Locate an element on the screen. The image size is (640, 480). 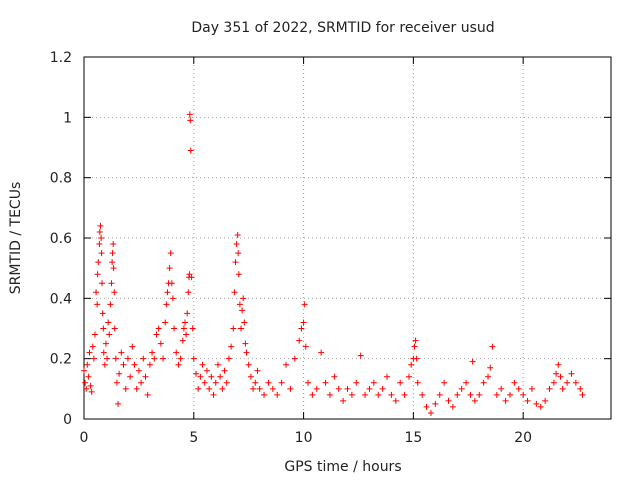
y-tick-label: 0.6 is located at coordinates (61, 239).